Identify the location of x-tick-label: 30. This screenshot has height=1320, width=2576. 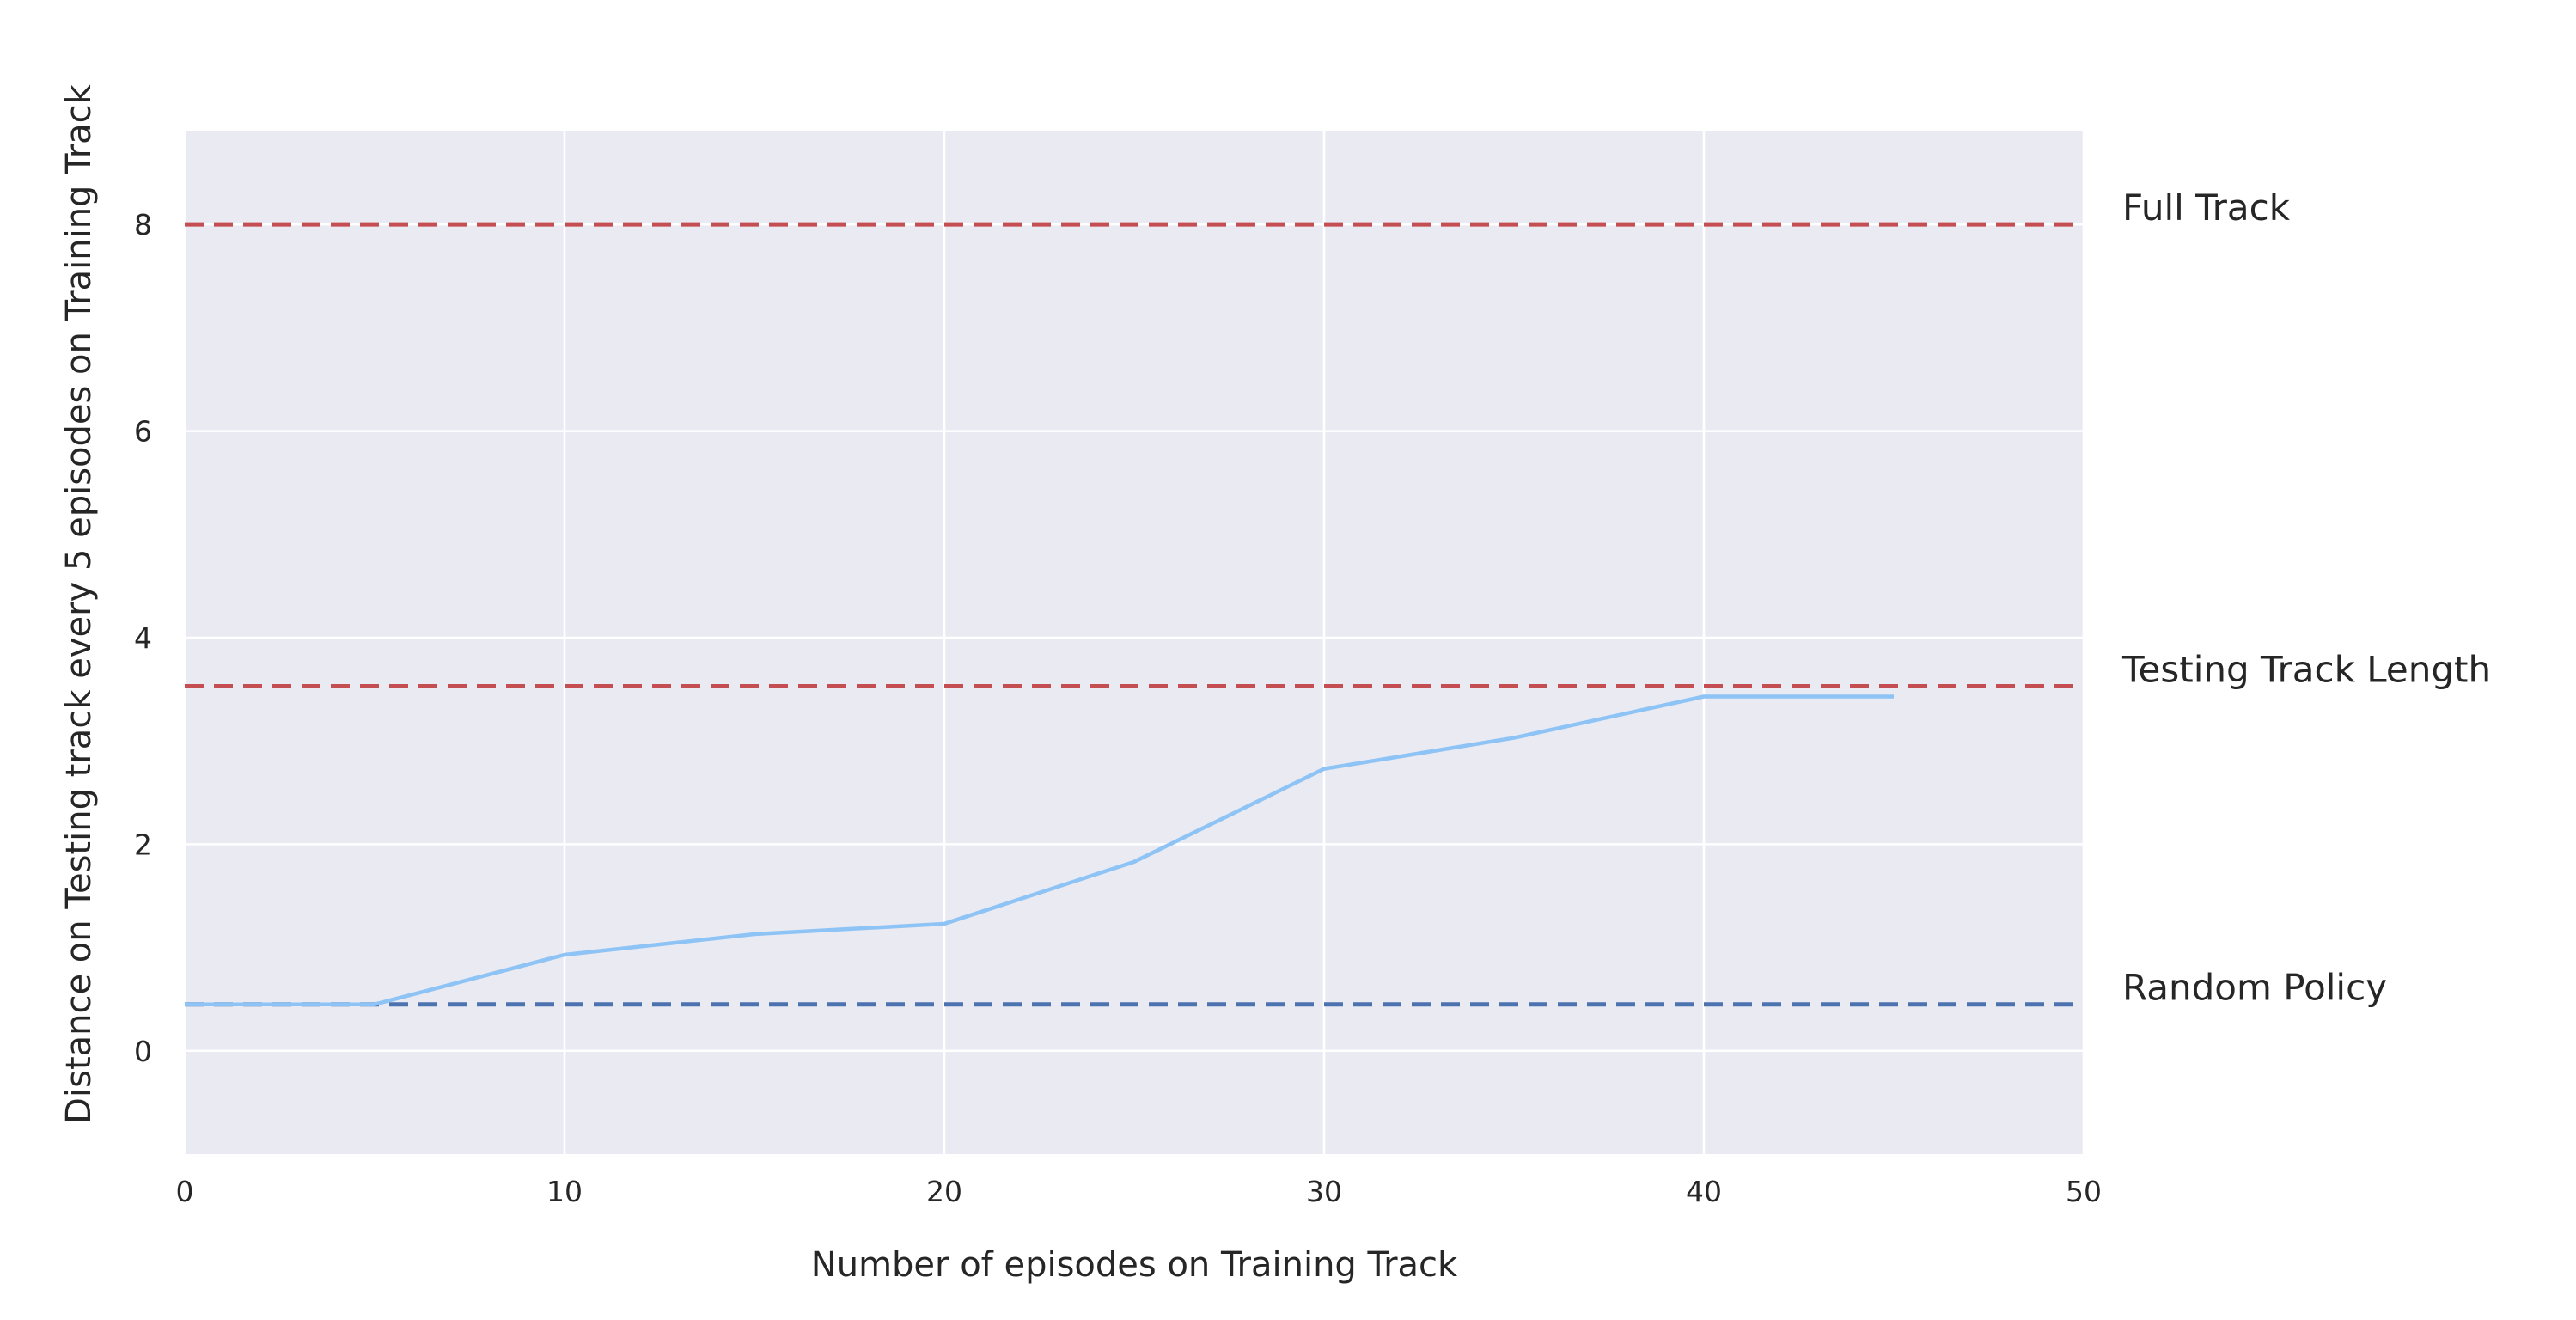
(1324, 1191).